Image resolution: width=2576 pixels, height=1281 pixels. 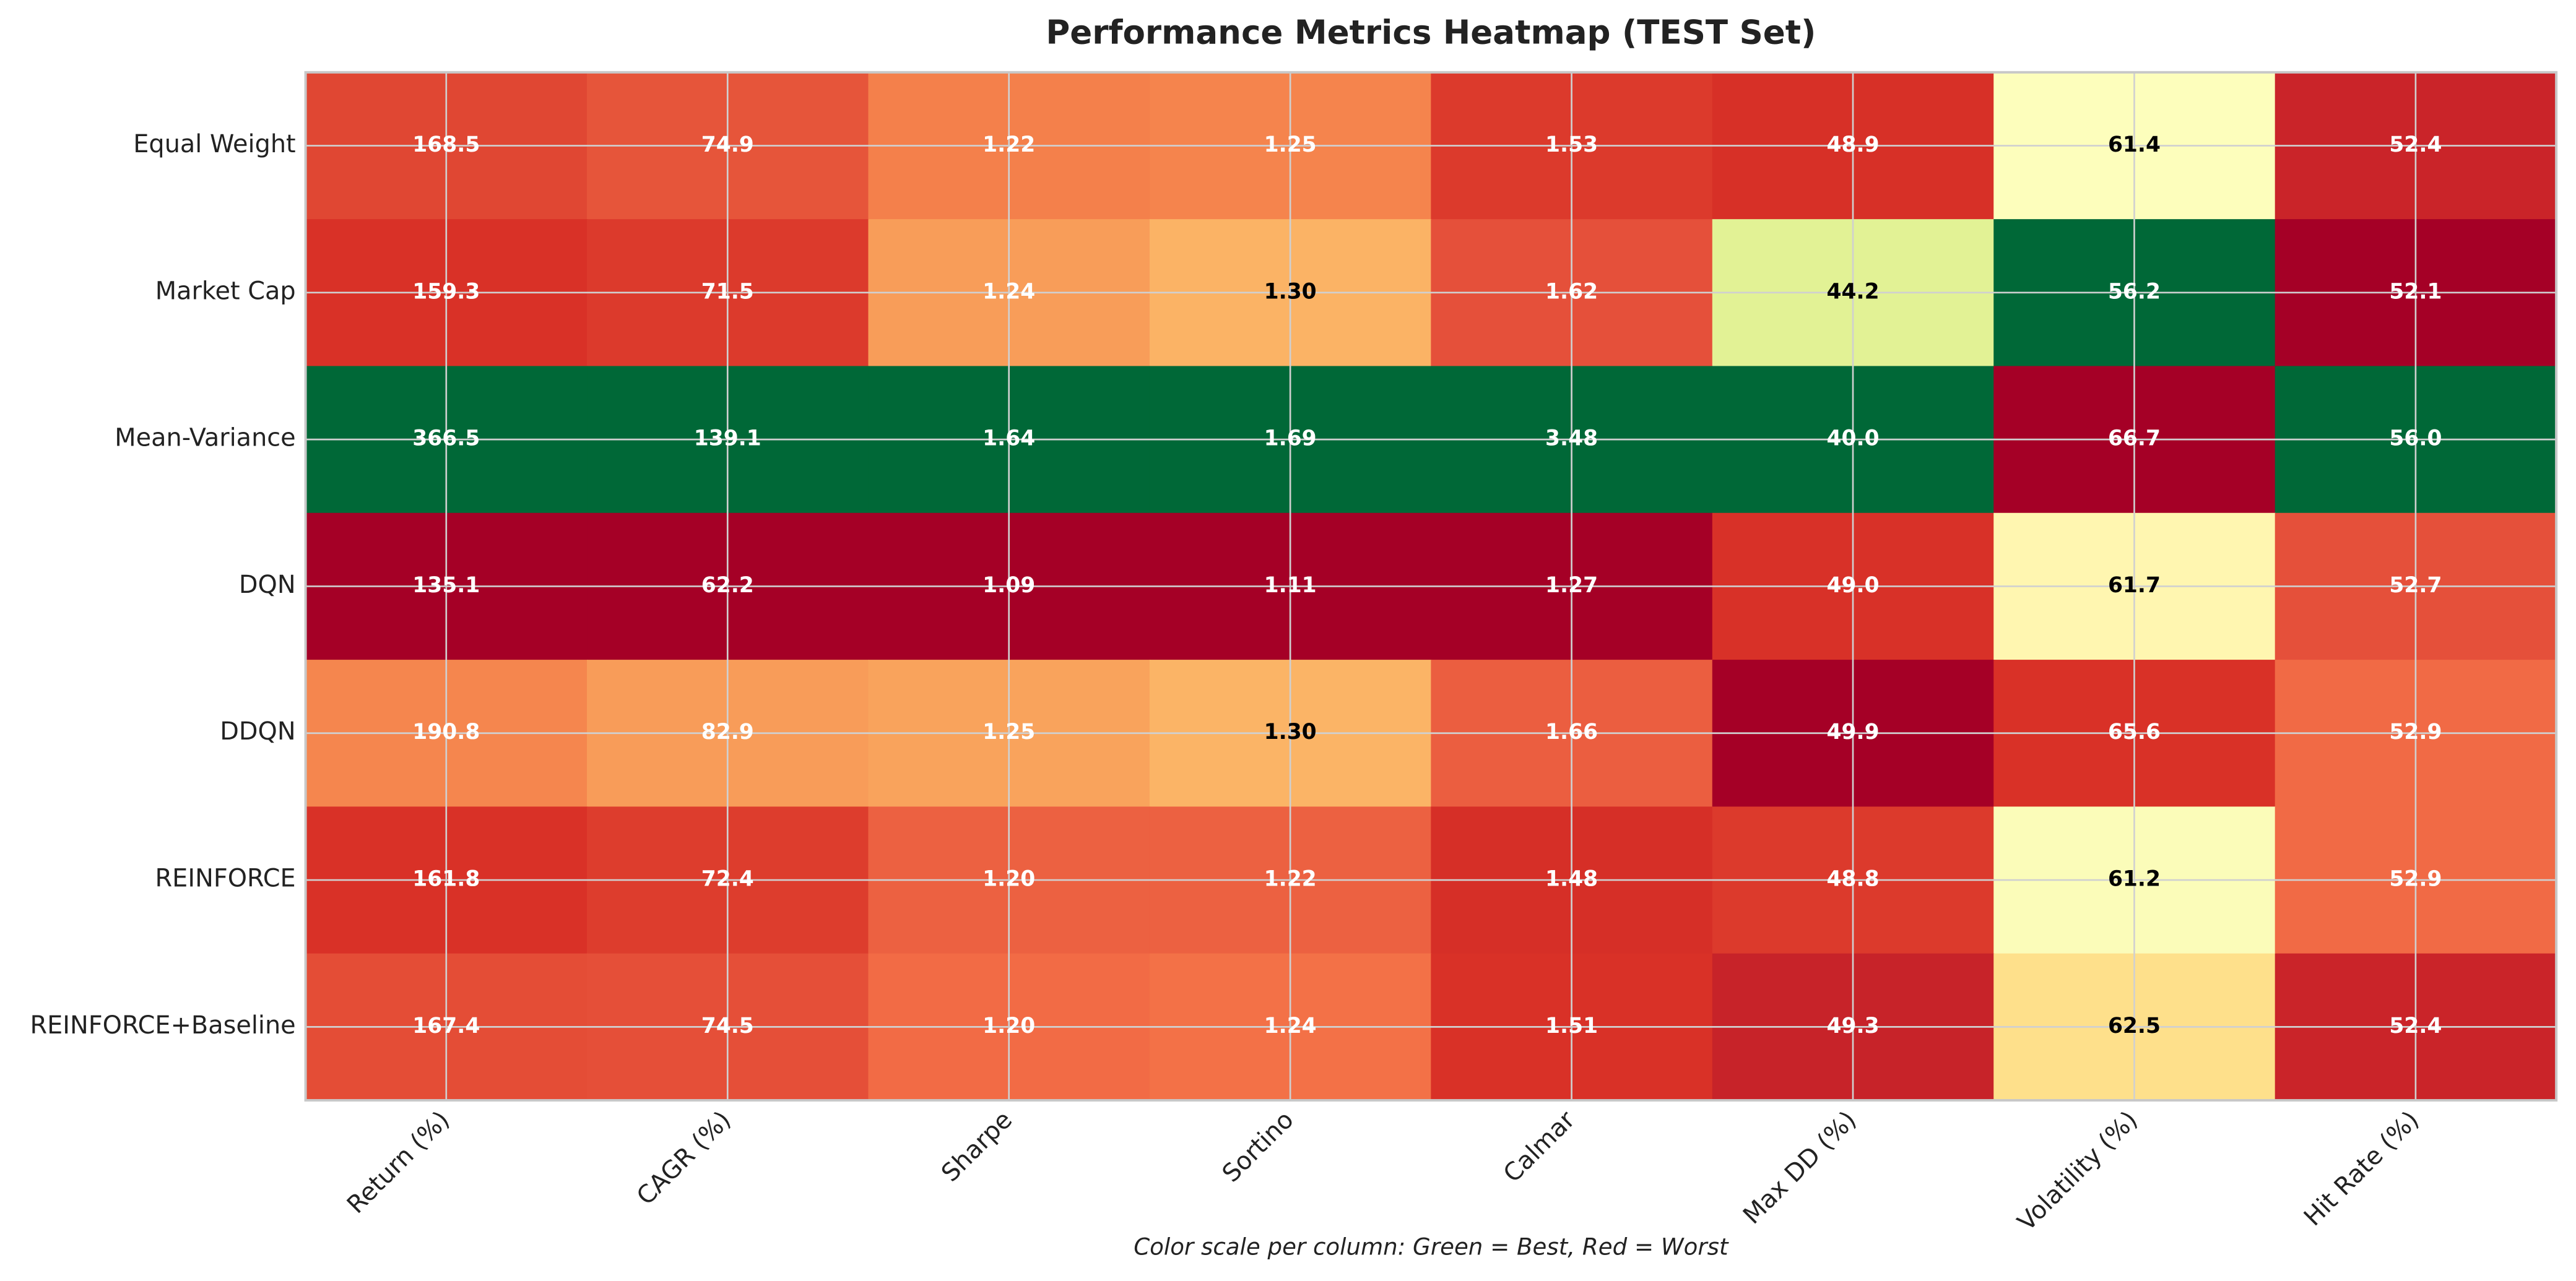 I want to click on value-label: 61.2, so click(x=2134, y=879).